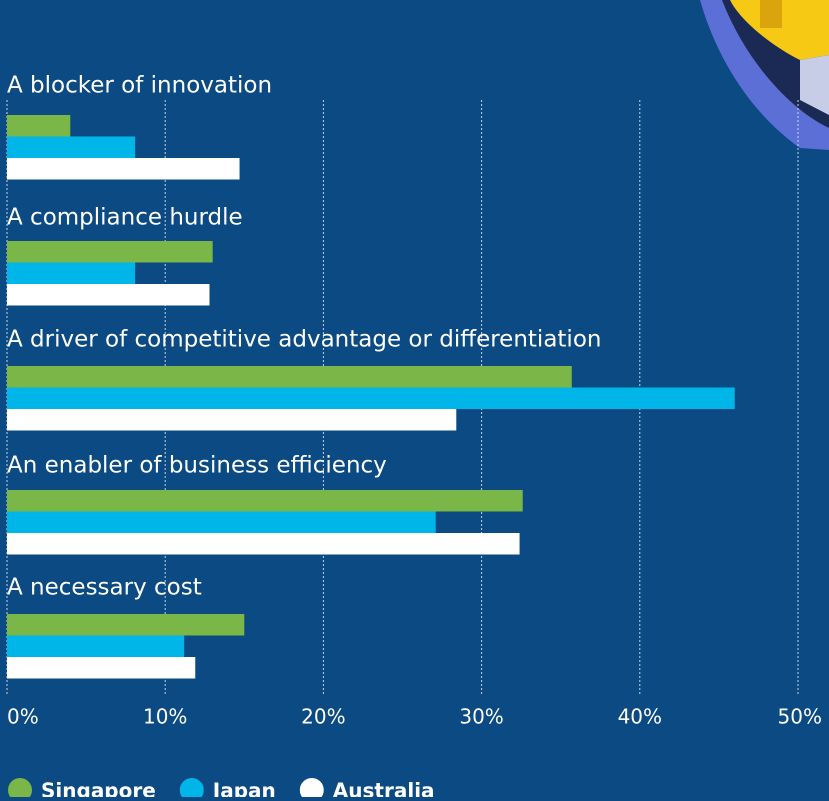 This screenshot has height=801, width=829. I want to click on shield-decoration, so click(764, 75).